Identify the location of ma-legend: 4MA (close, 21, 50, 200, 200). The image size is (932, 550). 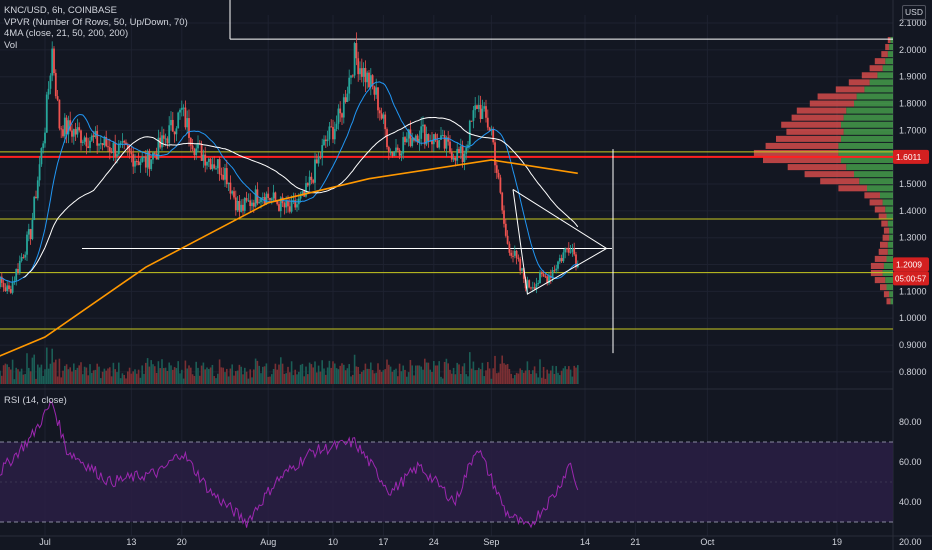
(66, 33).